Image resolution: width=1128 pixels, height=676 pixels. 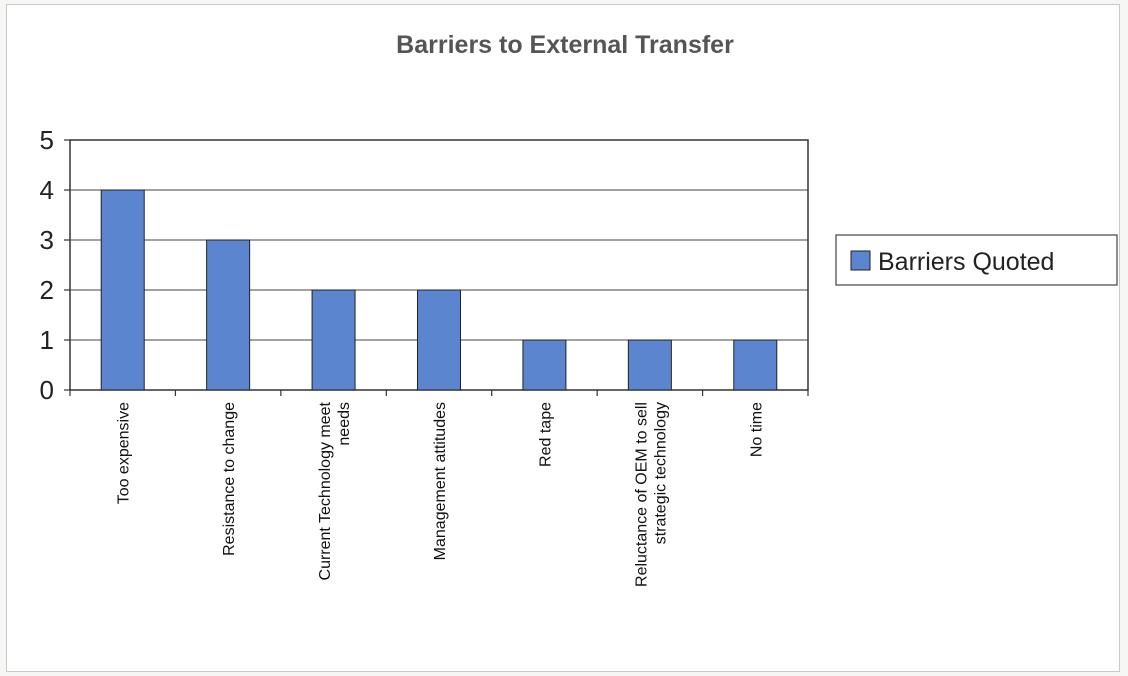 I want to click on legend-box, so click(x=976, y=260).